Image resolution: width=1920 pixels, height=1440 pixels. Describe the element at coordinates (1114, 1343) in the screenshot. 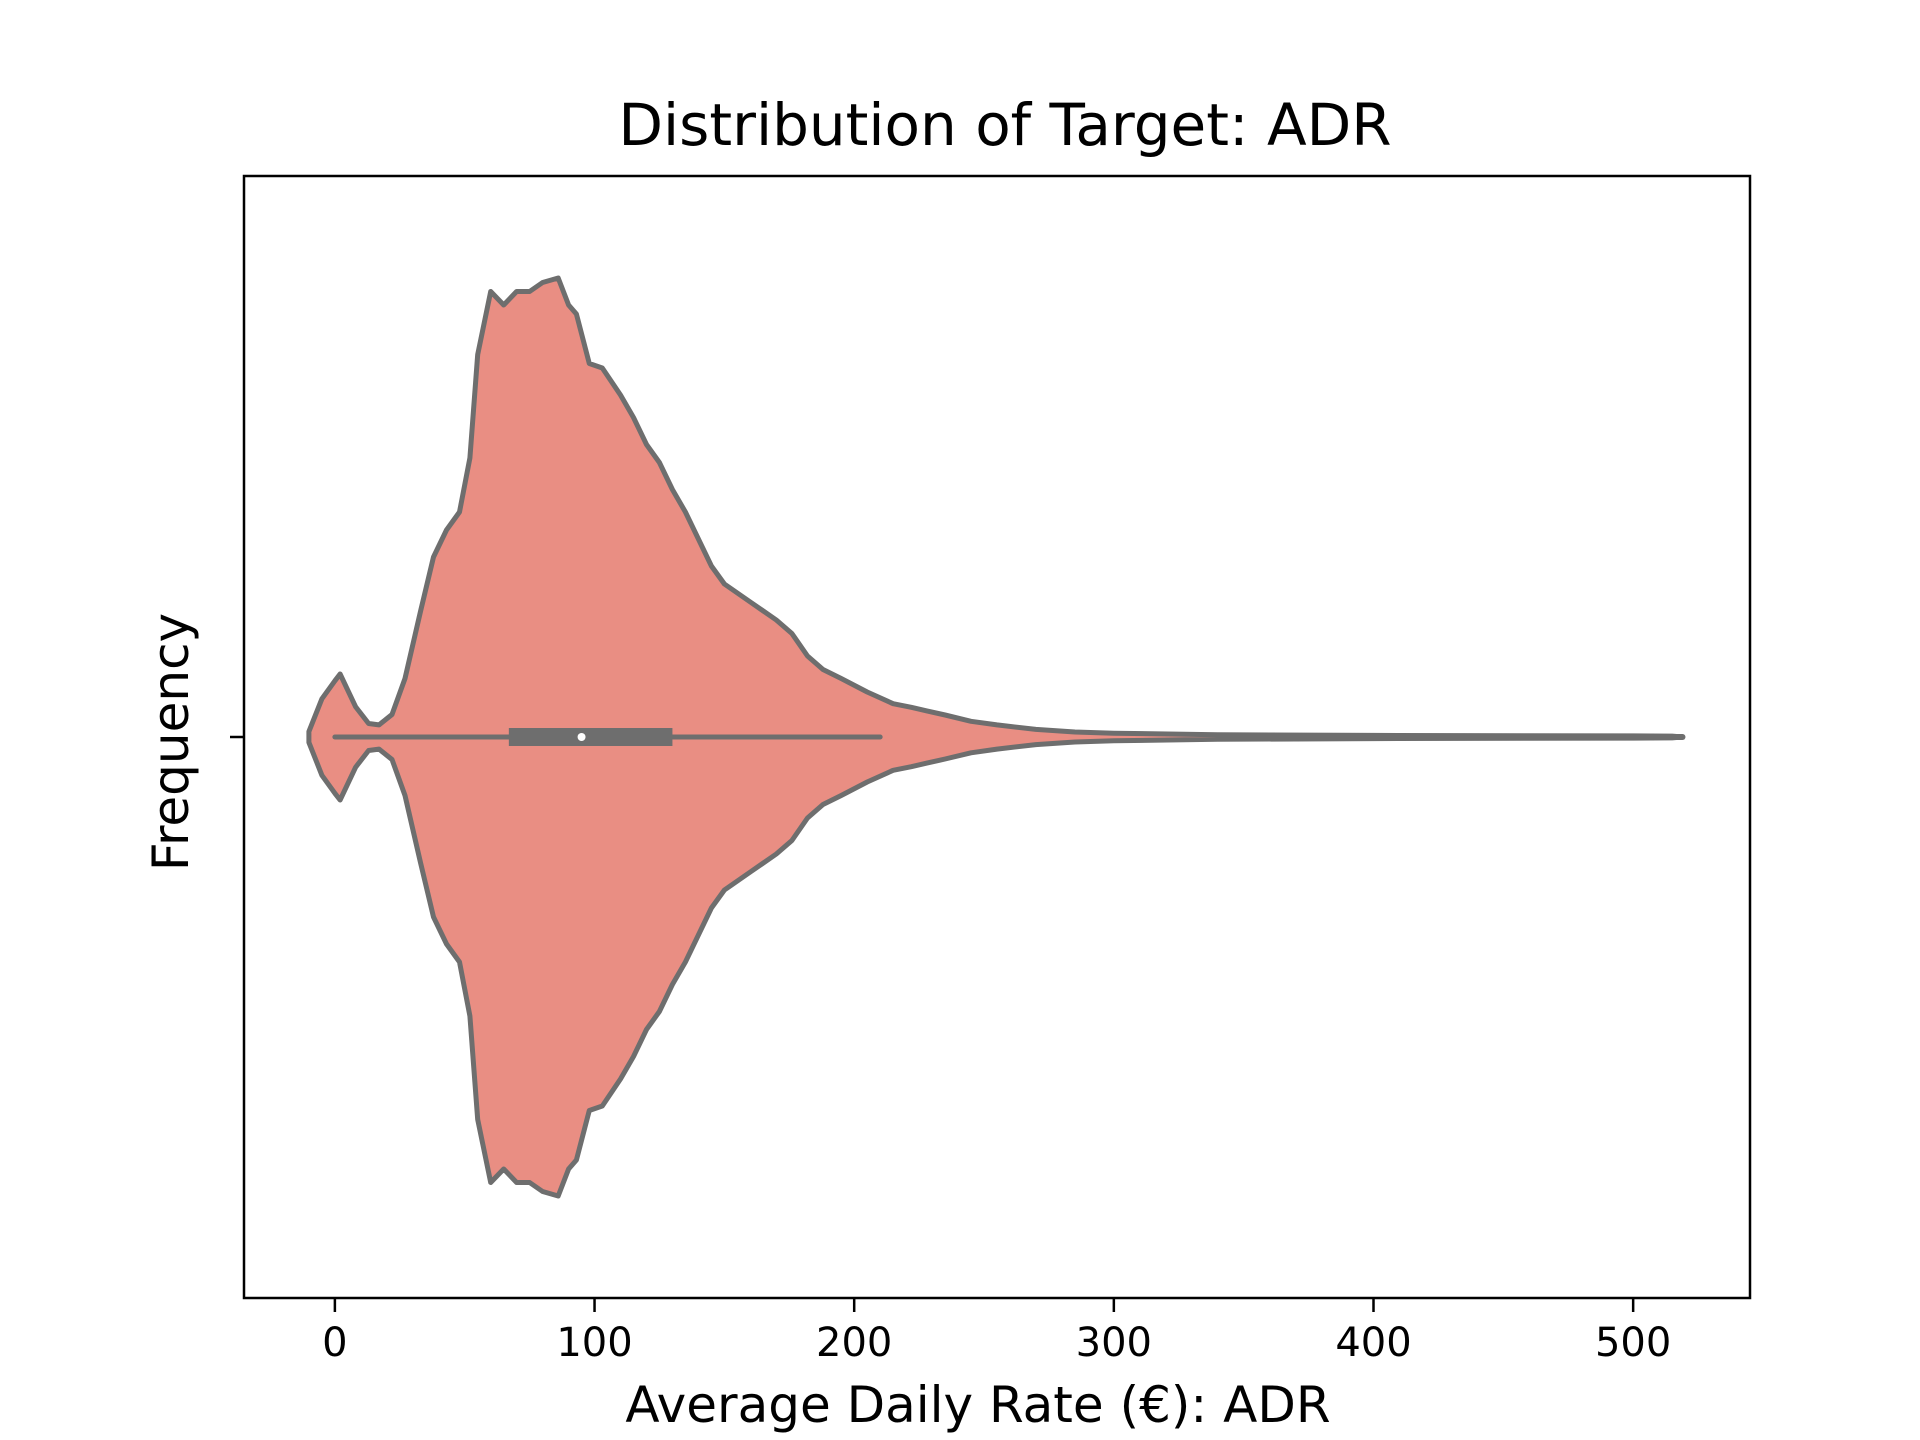

I see `x-tick-label: 300` at that location.